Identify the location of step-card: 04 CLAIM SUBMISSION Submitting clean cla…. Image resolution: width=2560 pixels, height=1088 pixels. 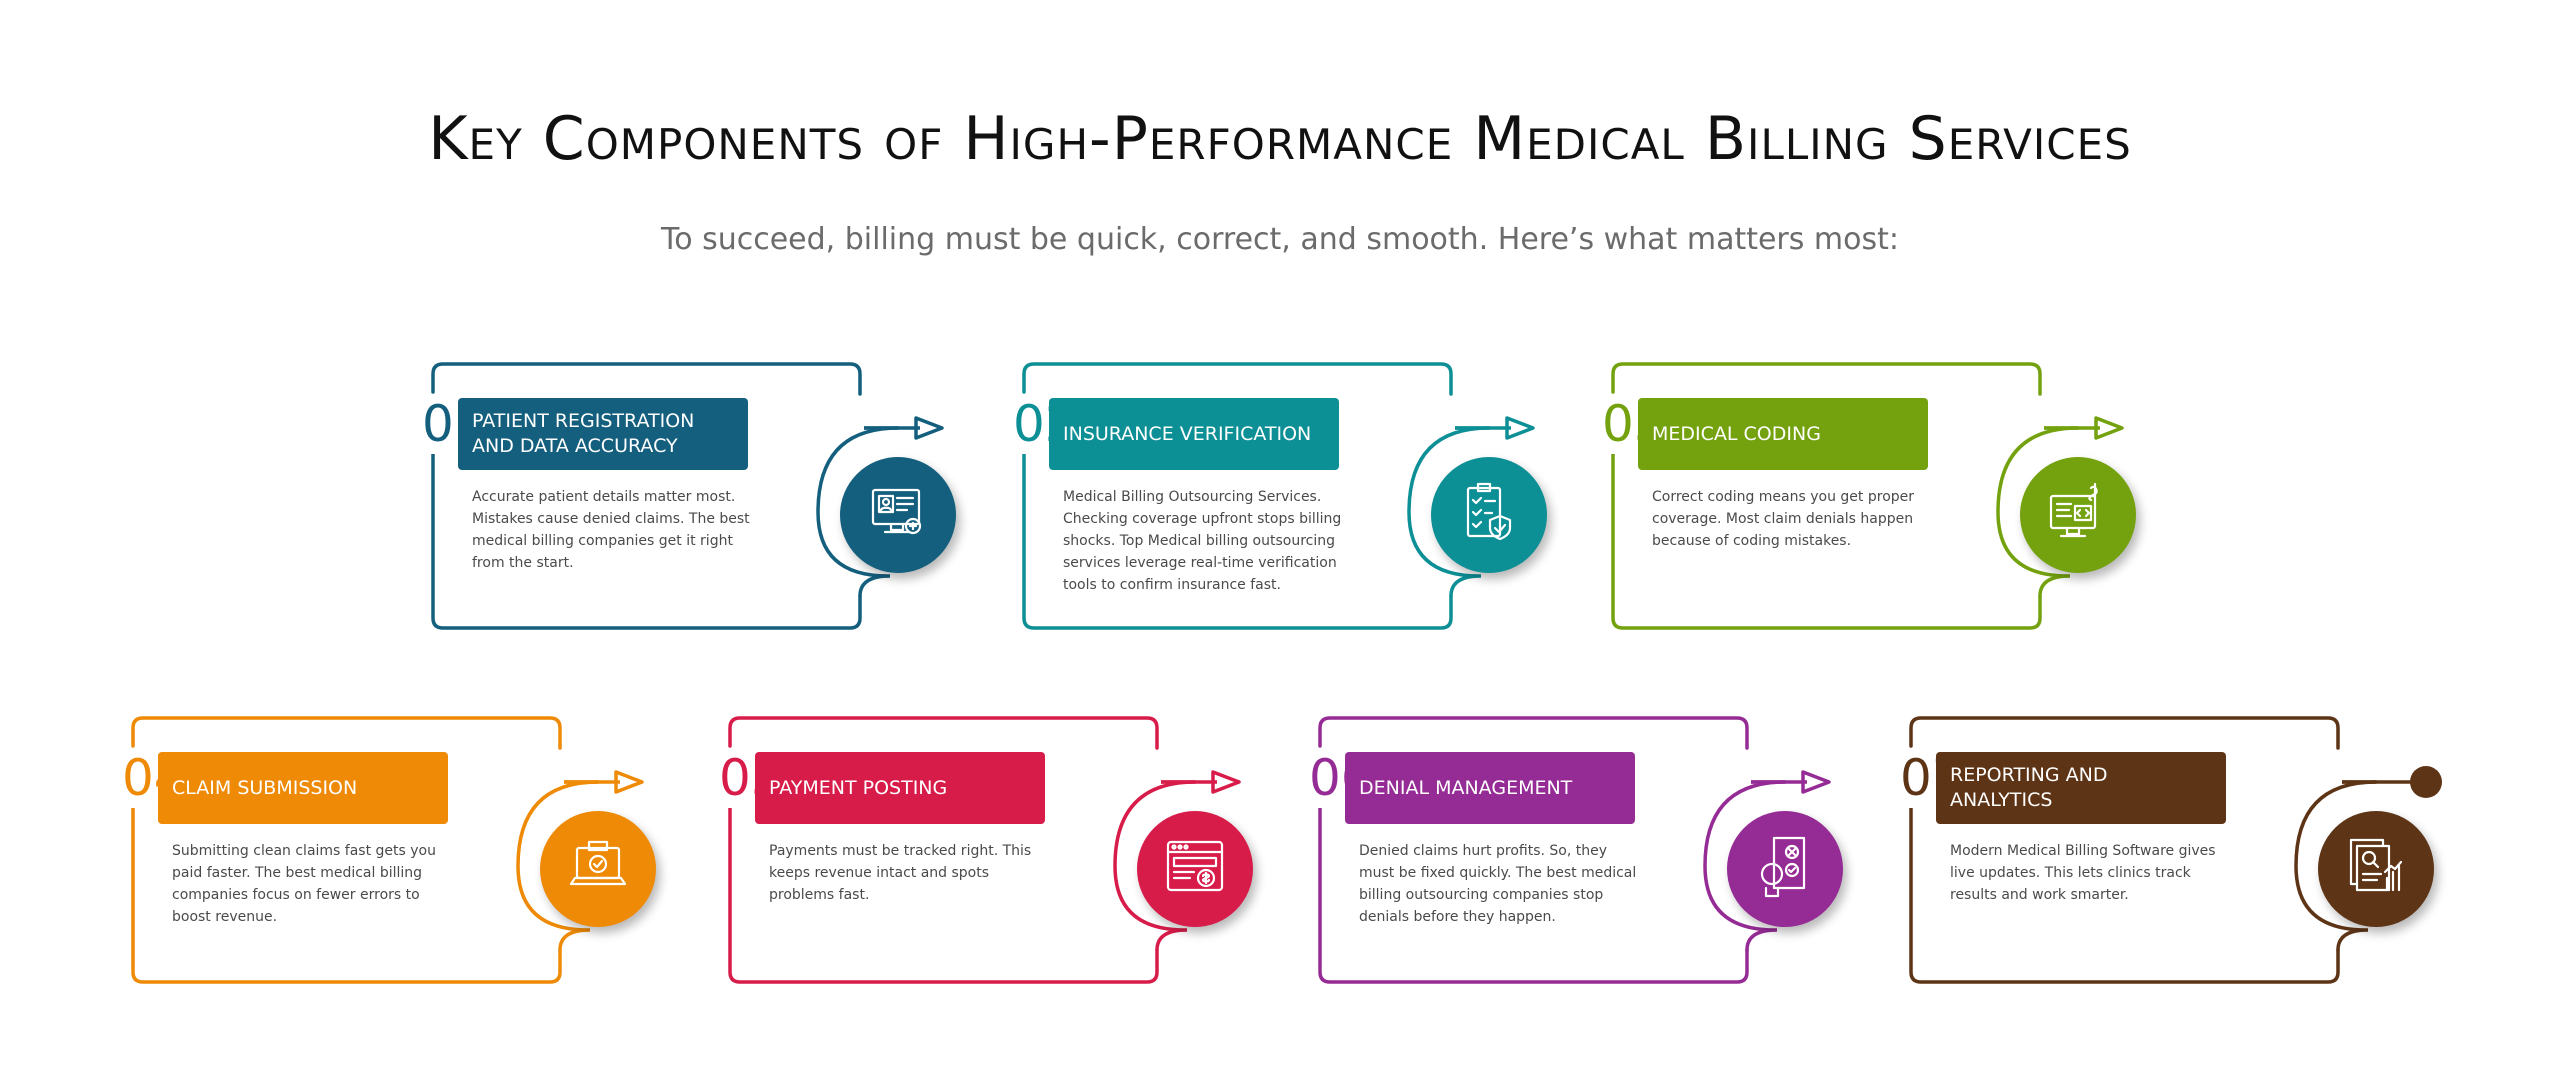
(400, 851).